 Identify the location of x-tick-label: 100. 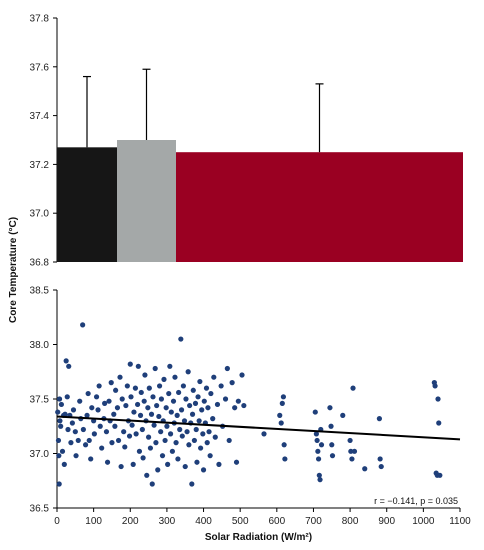
(93, 521).